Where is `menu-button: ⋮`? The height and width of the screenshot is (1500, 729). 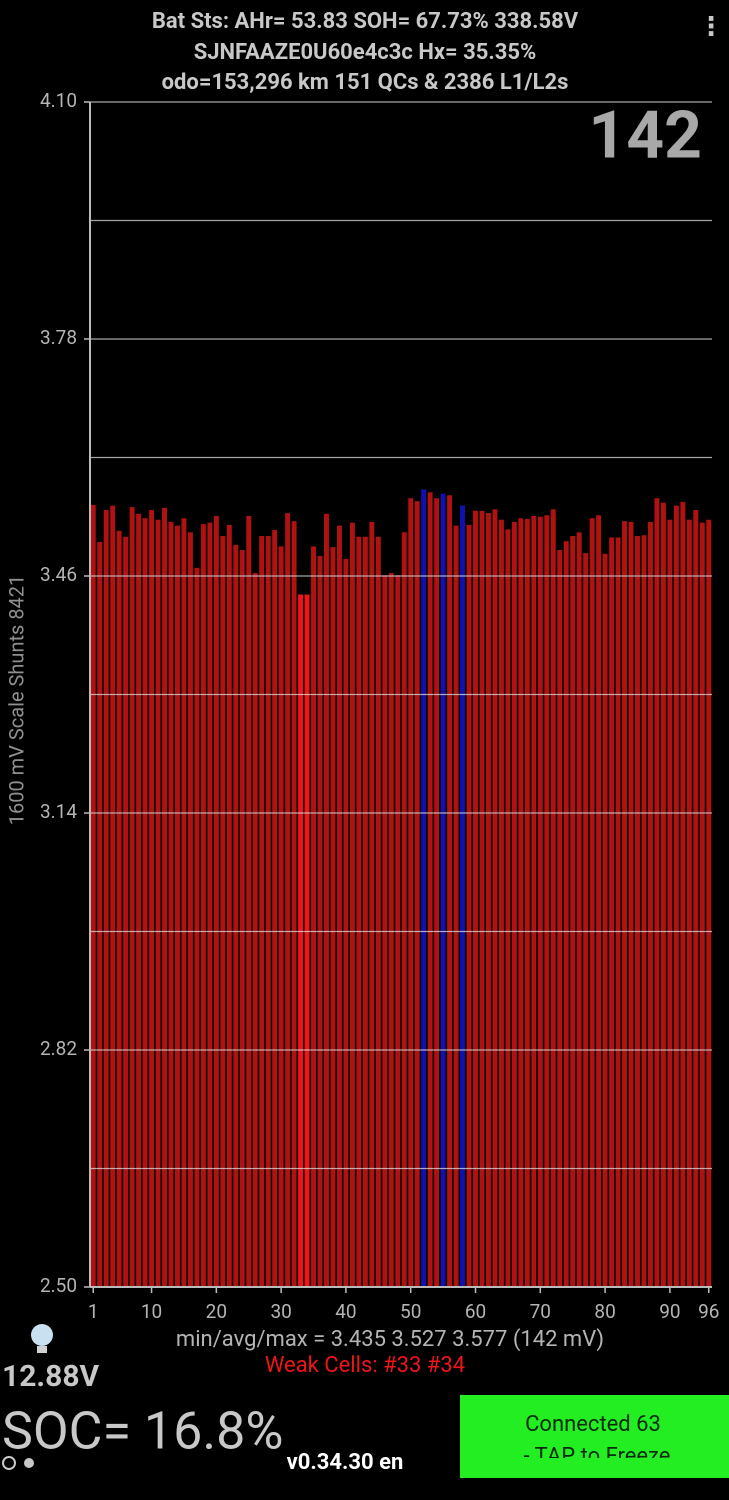
menu-button: ⋮ is located at coordinates (711, 27).